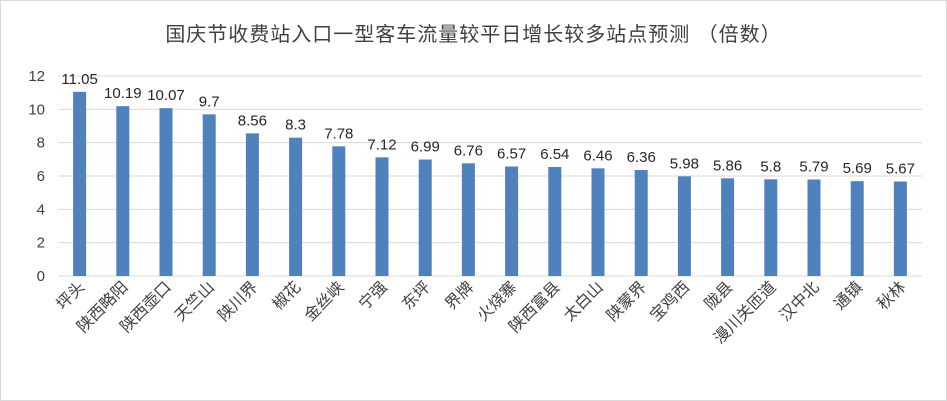 The height and width of the screenshot is (401, 947). I want to click on data-label: 5.8, so click(770, 166).